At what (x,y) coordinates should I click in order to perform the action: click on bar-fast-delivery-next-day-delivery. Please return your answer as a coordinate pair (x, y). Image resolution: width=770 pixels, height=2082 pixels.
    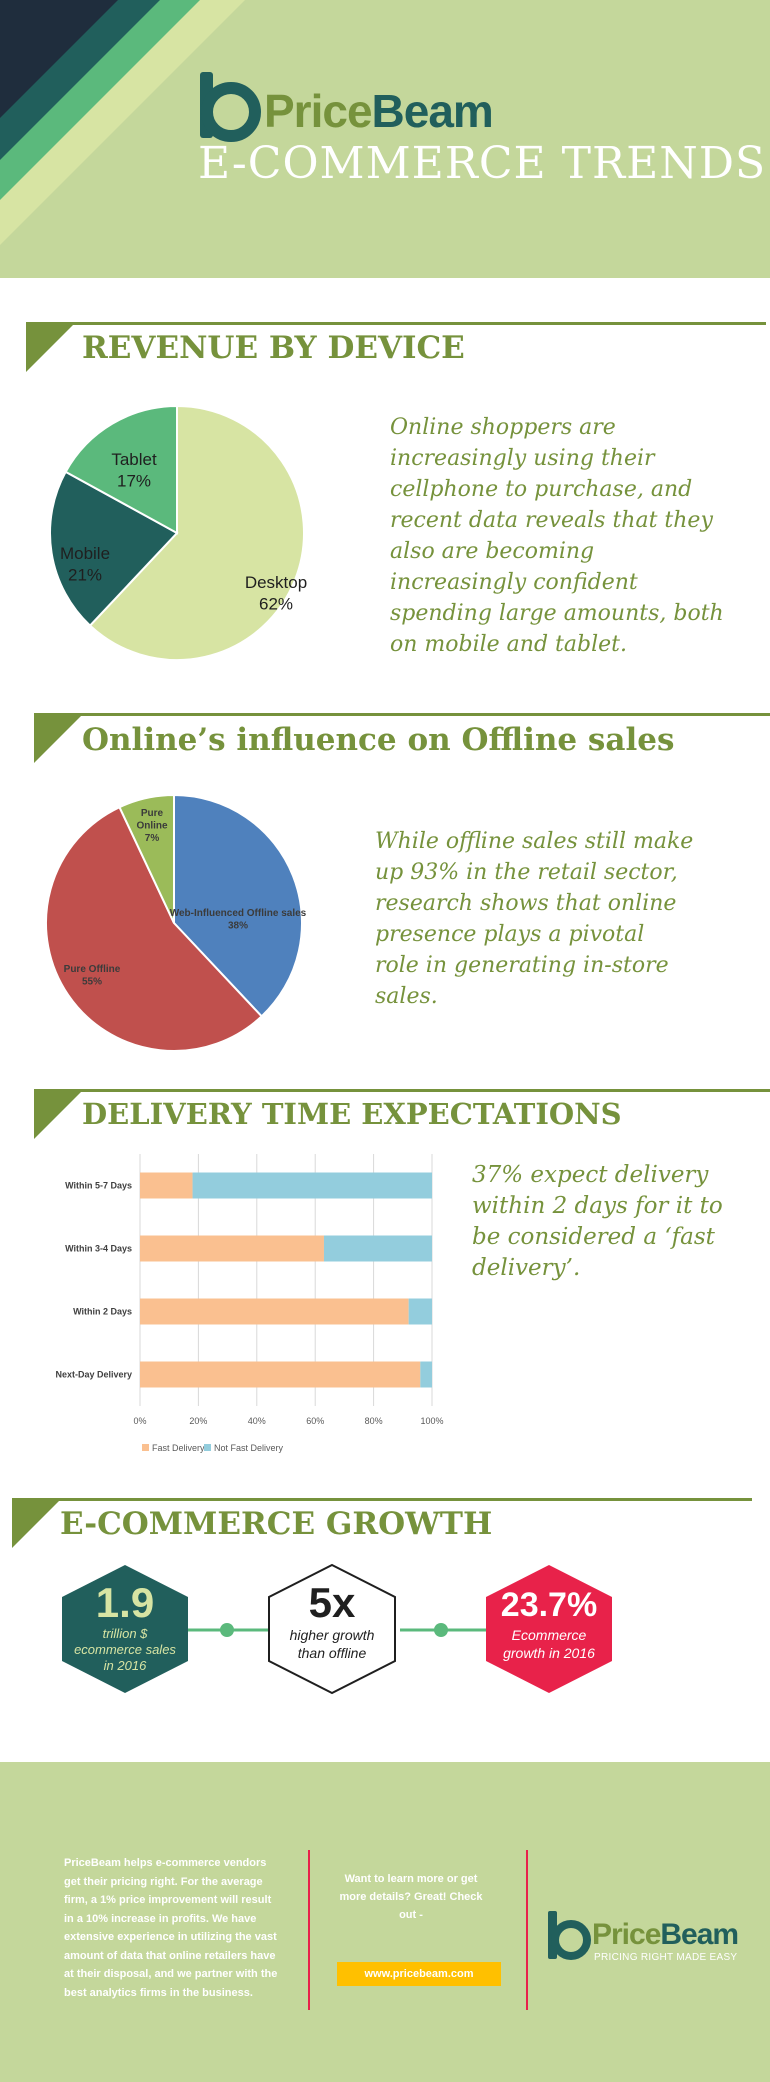
    Looking at the image, I should click on (280, 1374).